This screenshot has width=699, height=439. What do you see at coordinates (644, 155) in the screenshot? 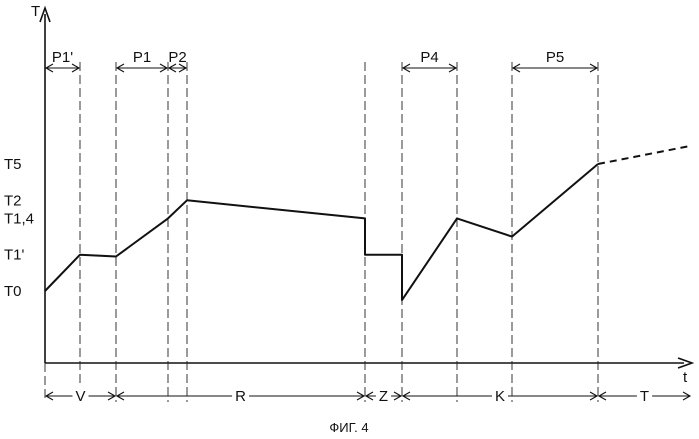
I see `temperature-curve-extension` at bounding box center [644, 155].